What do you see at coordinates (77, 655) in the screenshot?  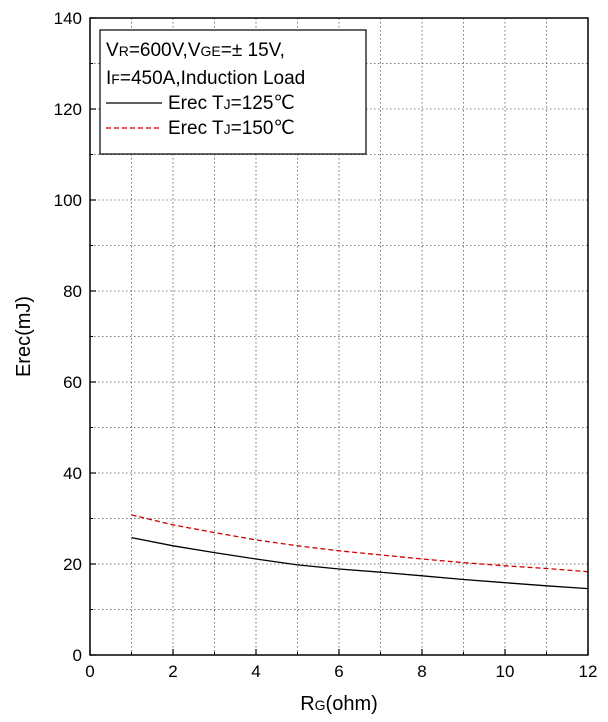 I see `y-tick-label: 0` at bounding box center [77, 655].